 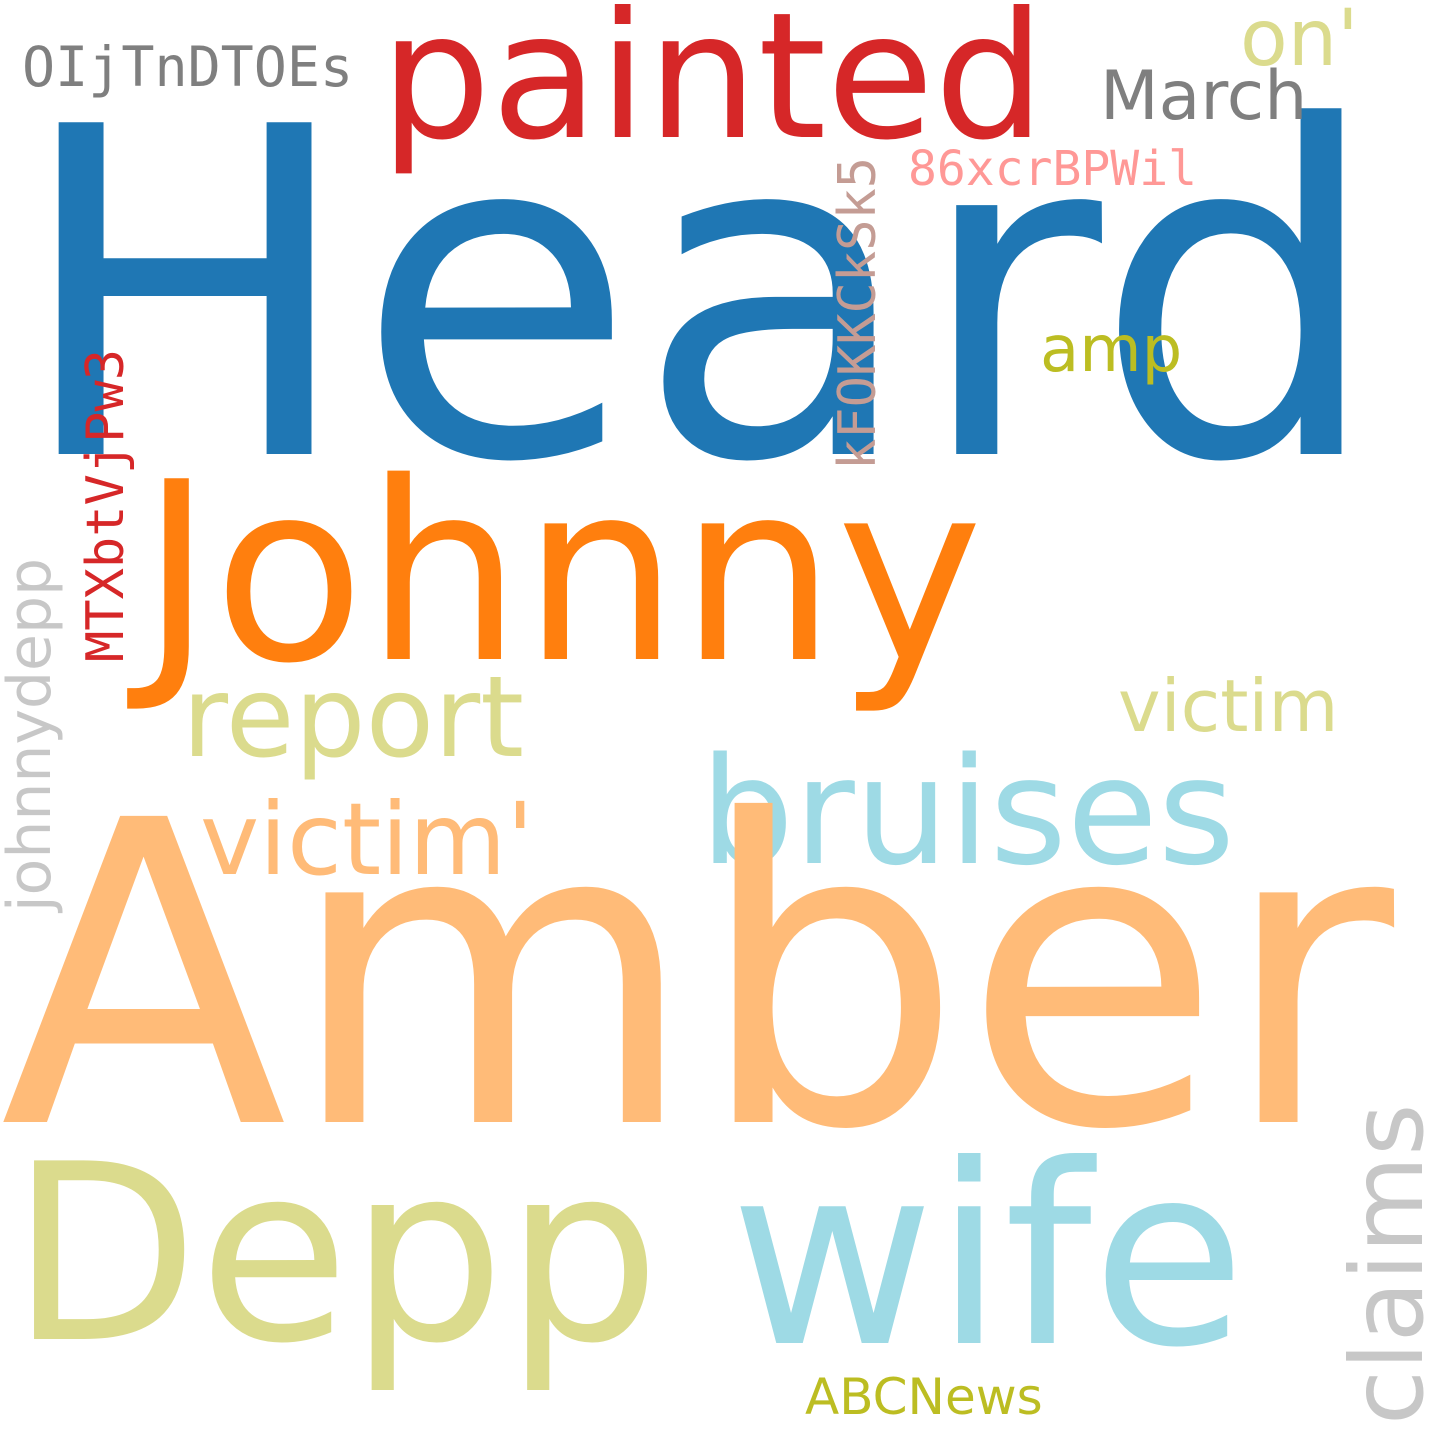 I want to click on word-token-2: 86xcrBPWil, so click(x=1052, y=169).